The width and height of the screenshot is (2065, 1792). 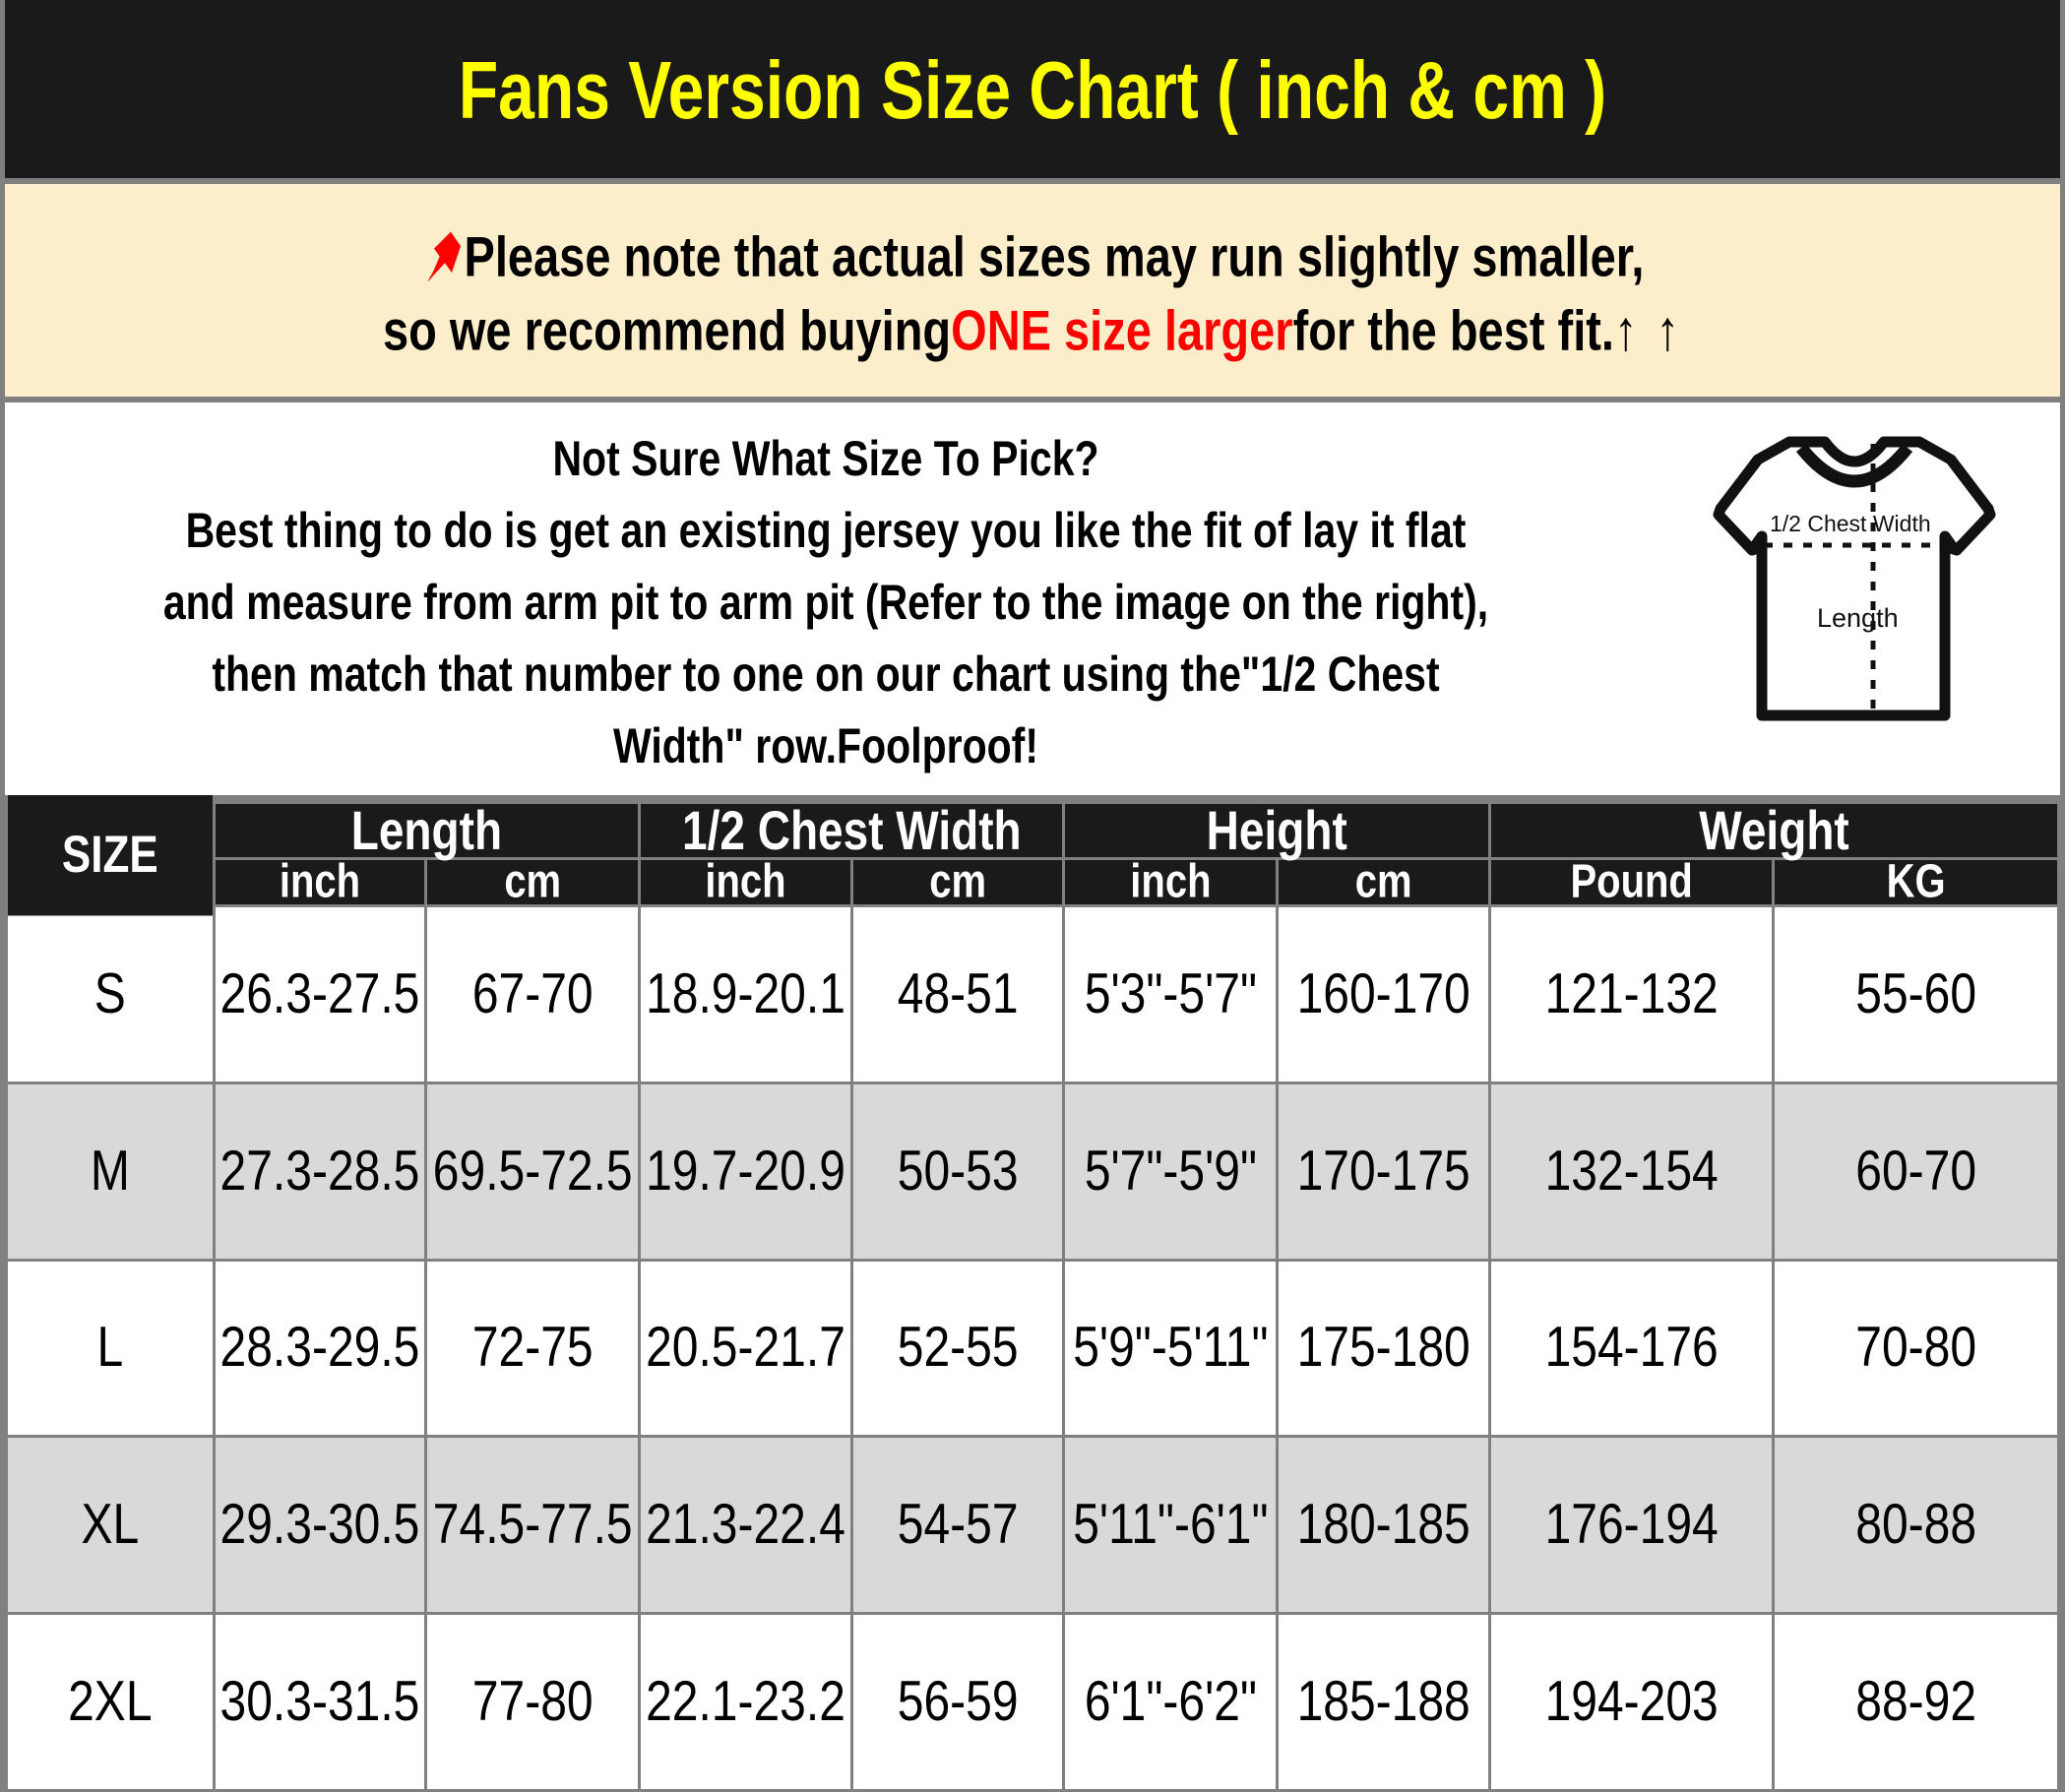 What do you see at coordinates (825, 745) in the screenshot?
I see `info-line-4: Width" row.Foolproof!` at bounding box center [825, 745].